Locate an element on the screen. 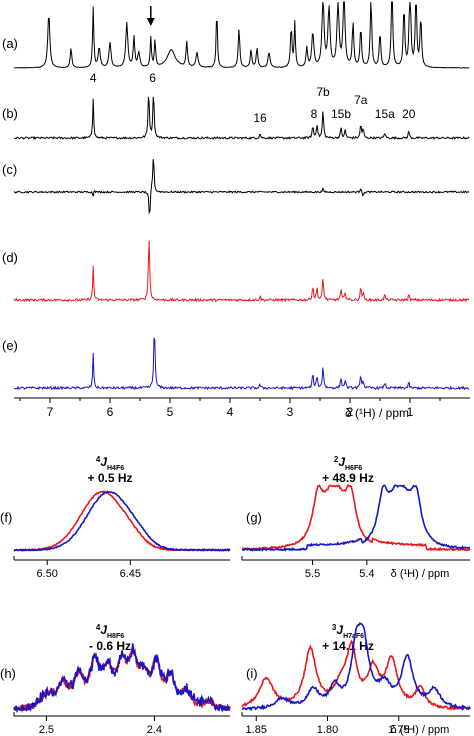 The width and height of the screenshot is (474, 736). spectrum-line-b is located at coordinates (241, 118).